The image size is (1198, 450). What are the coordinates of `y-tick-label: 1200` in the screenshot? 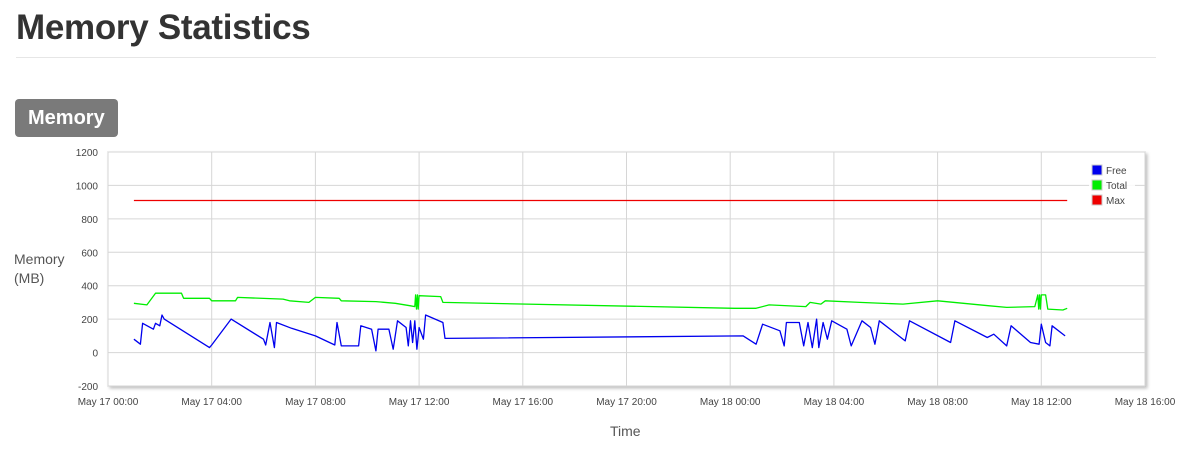 It's located at (87, 153).